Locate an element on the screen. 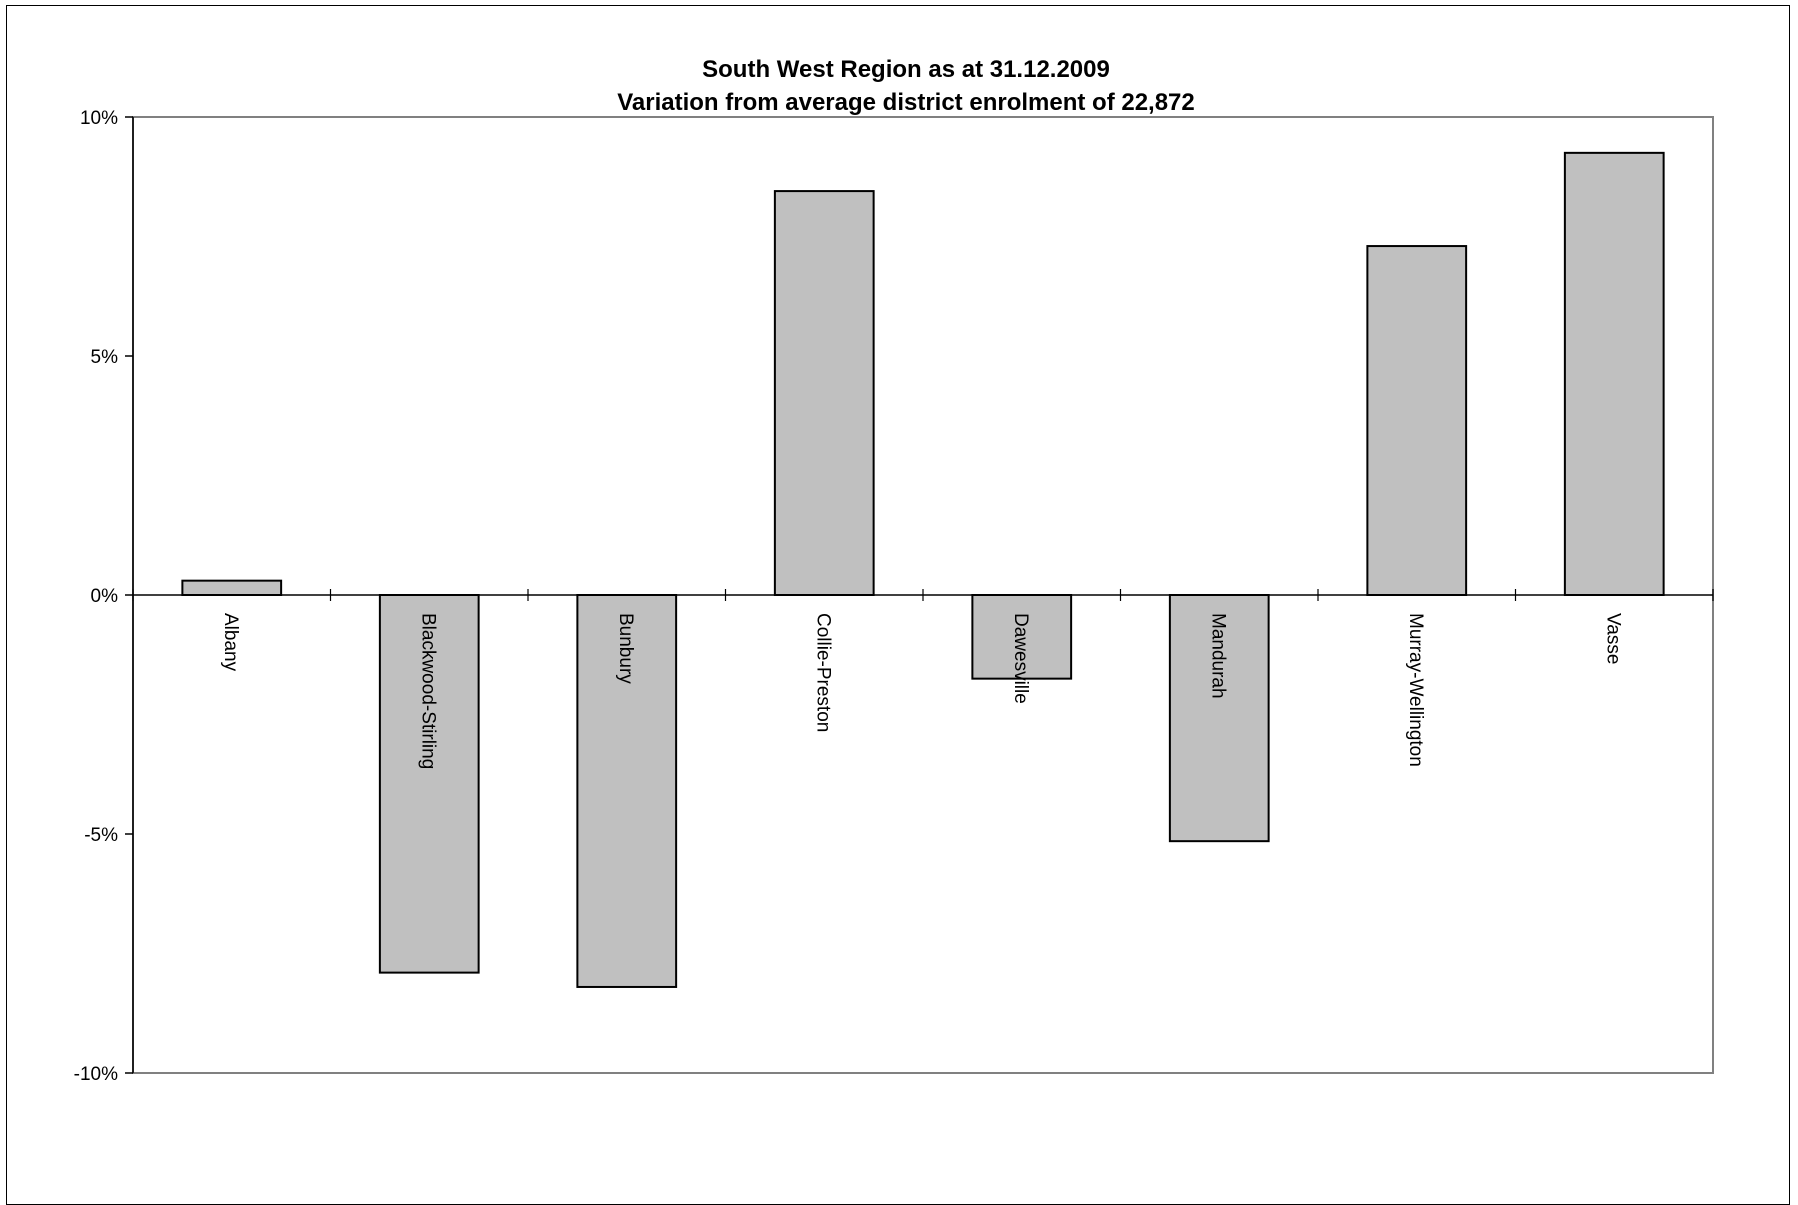  bar-vasse is located at coordinates (1614, 373).